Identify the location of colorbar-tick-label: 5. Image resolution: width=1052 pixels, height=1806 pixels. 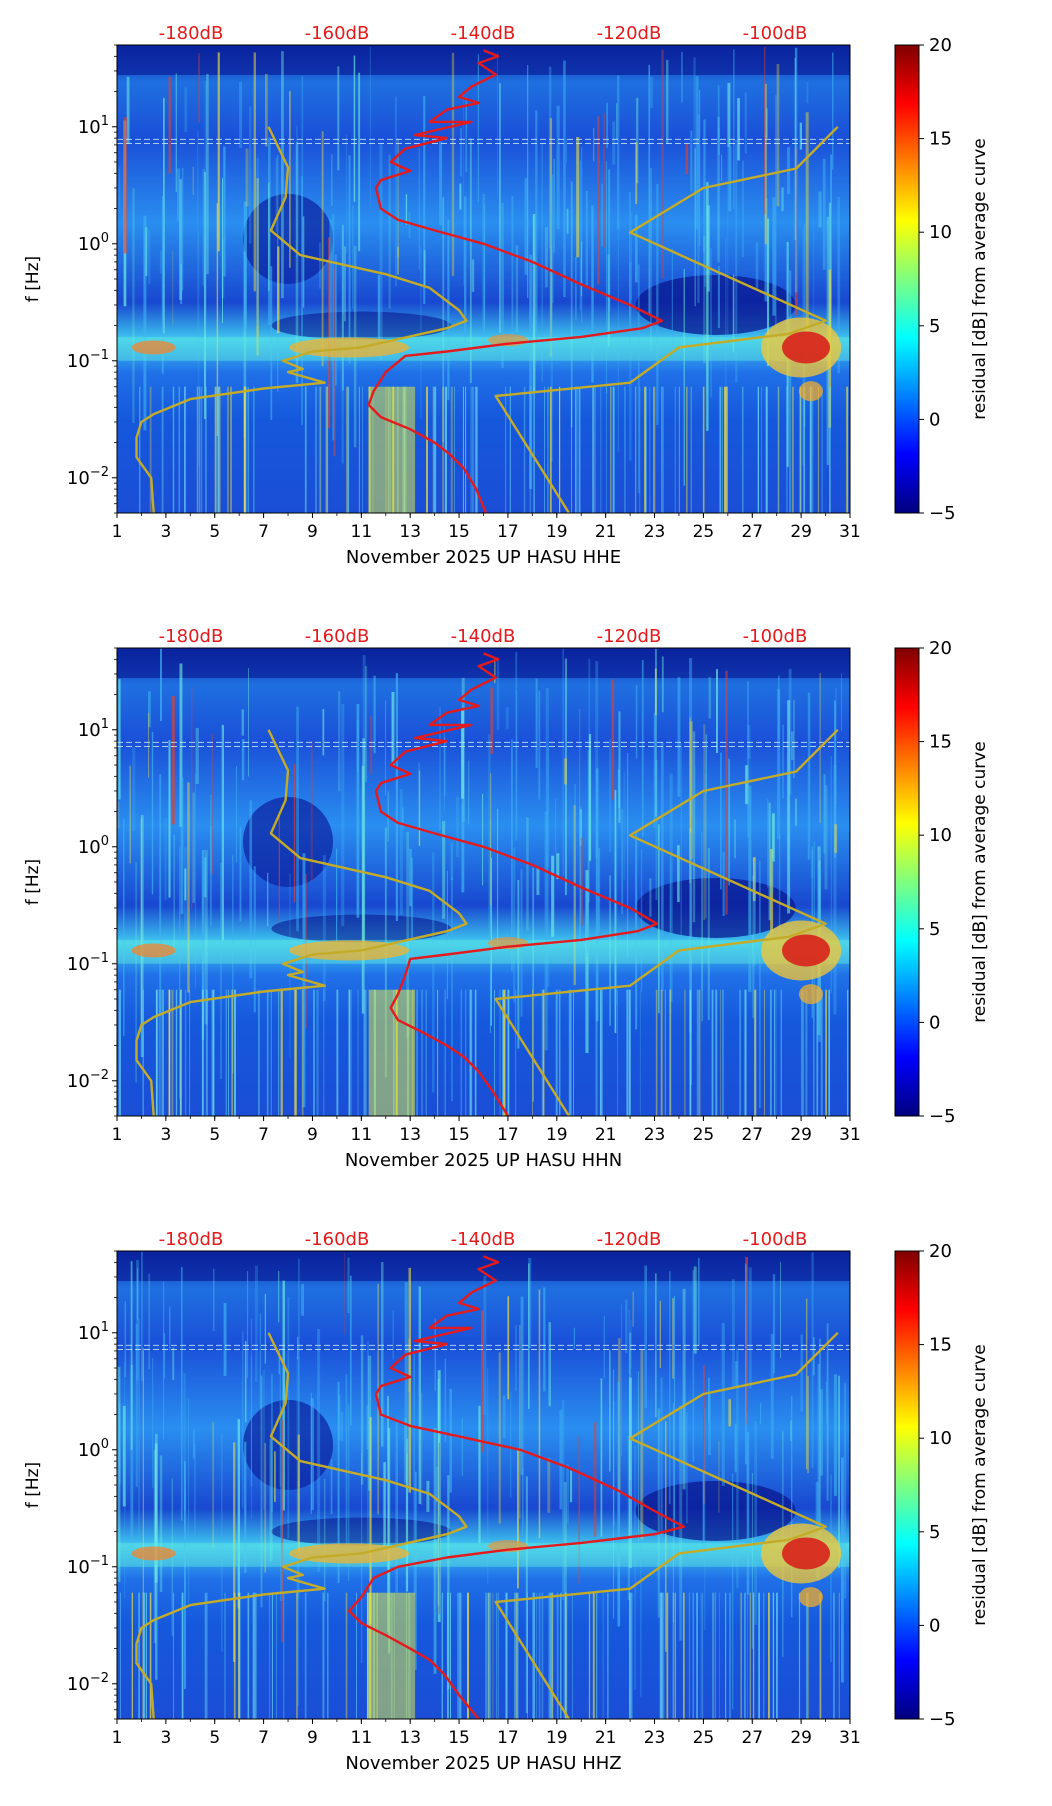
(934, 326).